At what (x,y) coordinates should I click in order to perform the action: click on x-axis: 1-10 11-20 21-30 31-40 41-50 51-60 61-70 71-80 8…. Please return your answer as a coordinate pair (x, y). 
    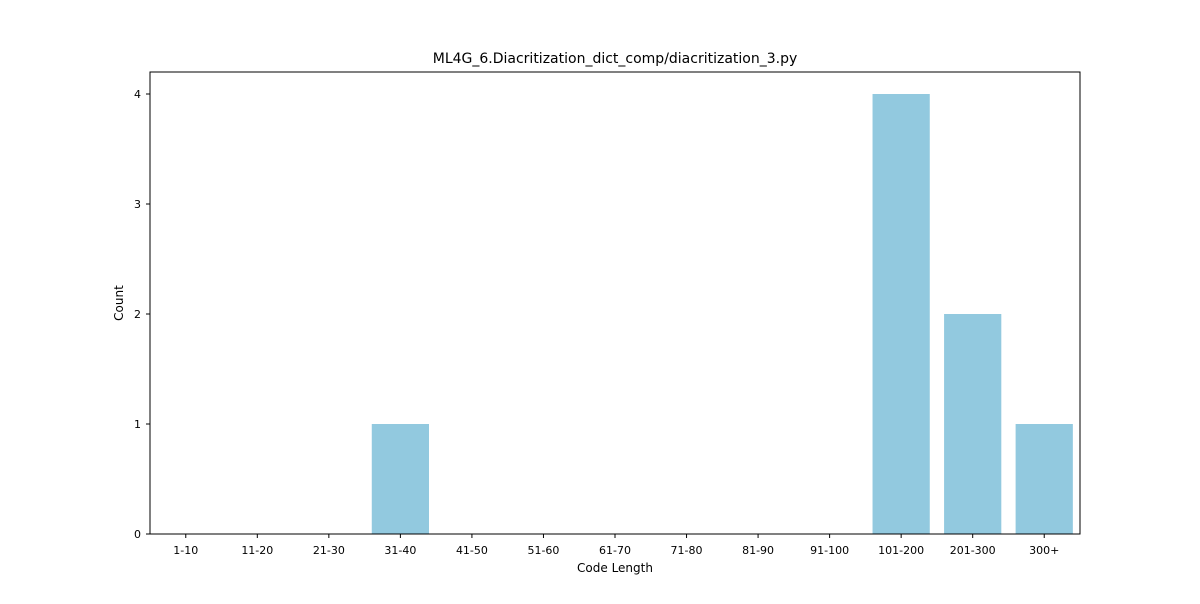
    Looking at the image, I should click on (616, 545).